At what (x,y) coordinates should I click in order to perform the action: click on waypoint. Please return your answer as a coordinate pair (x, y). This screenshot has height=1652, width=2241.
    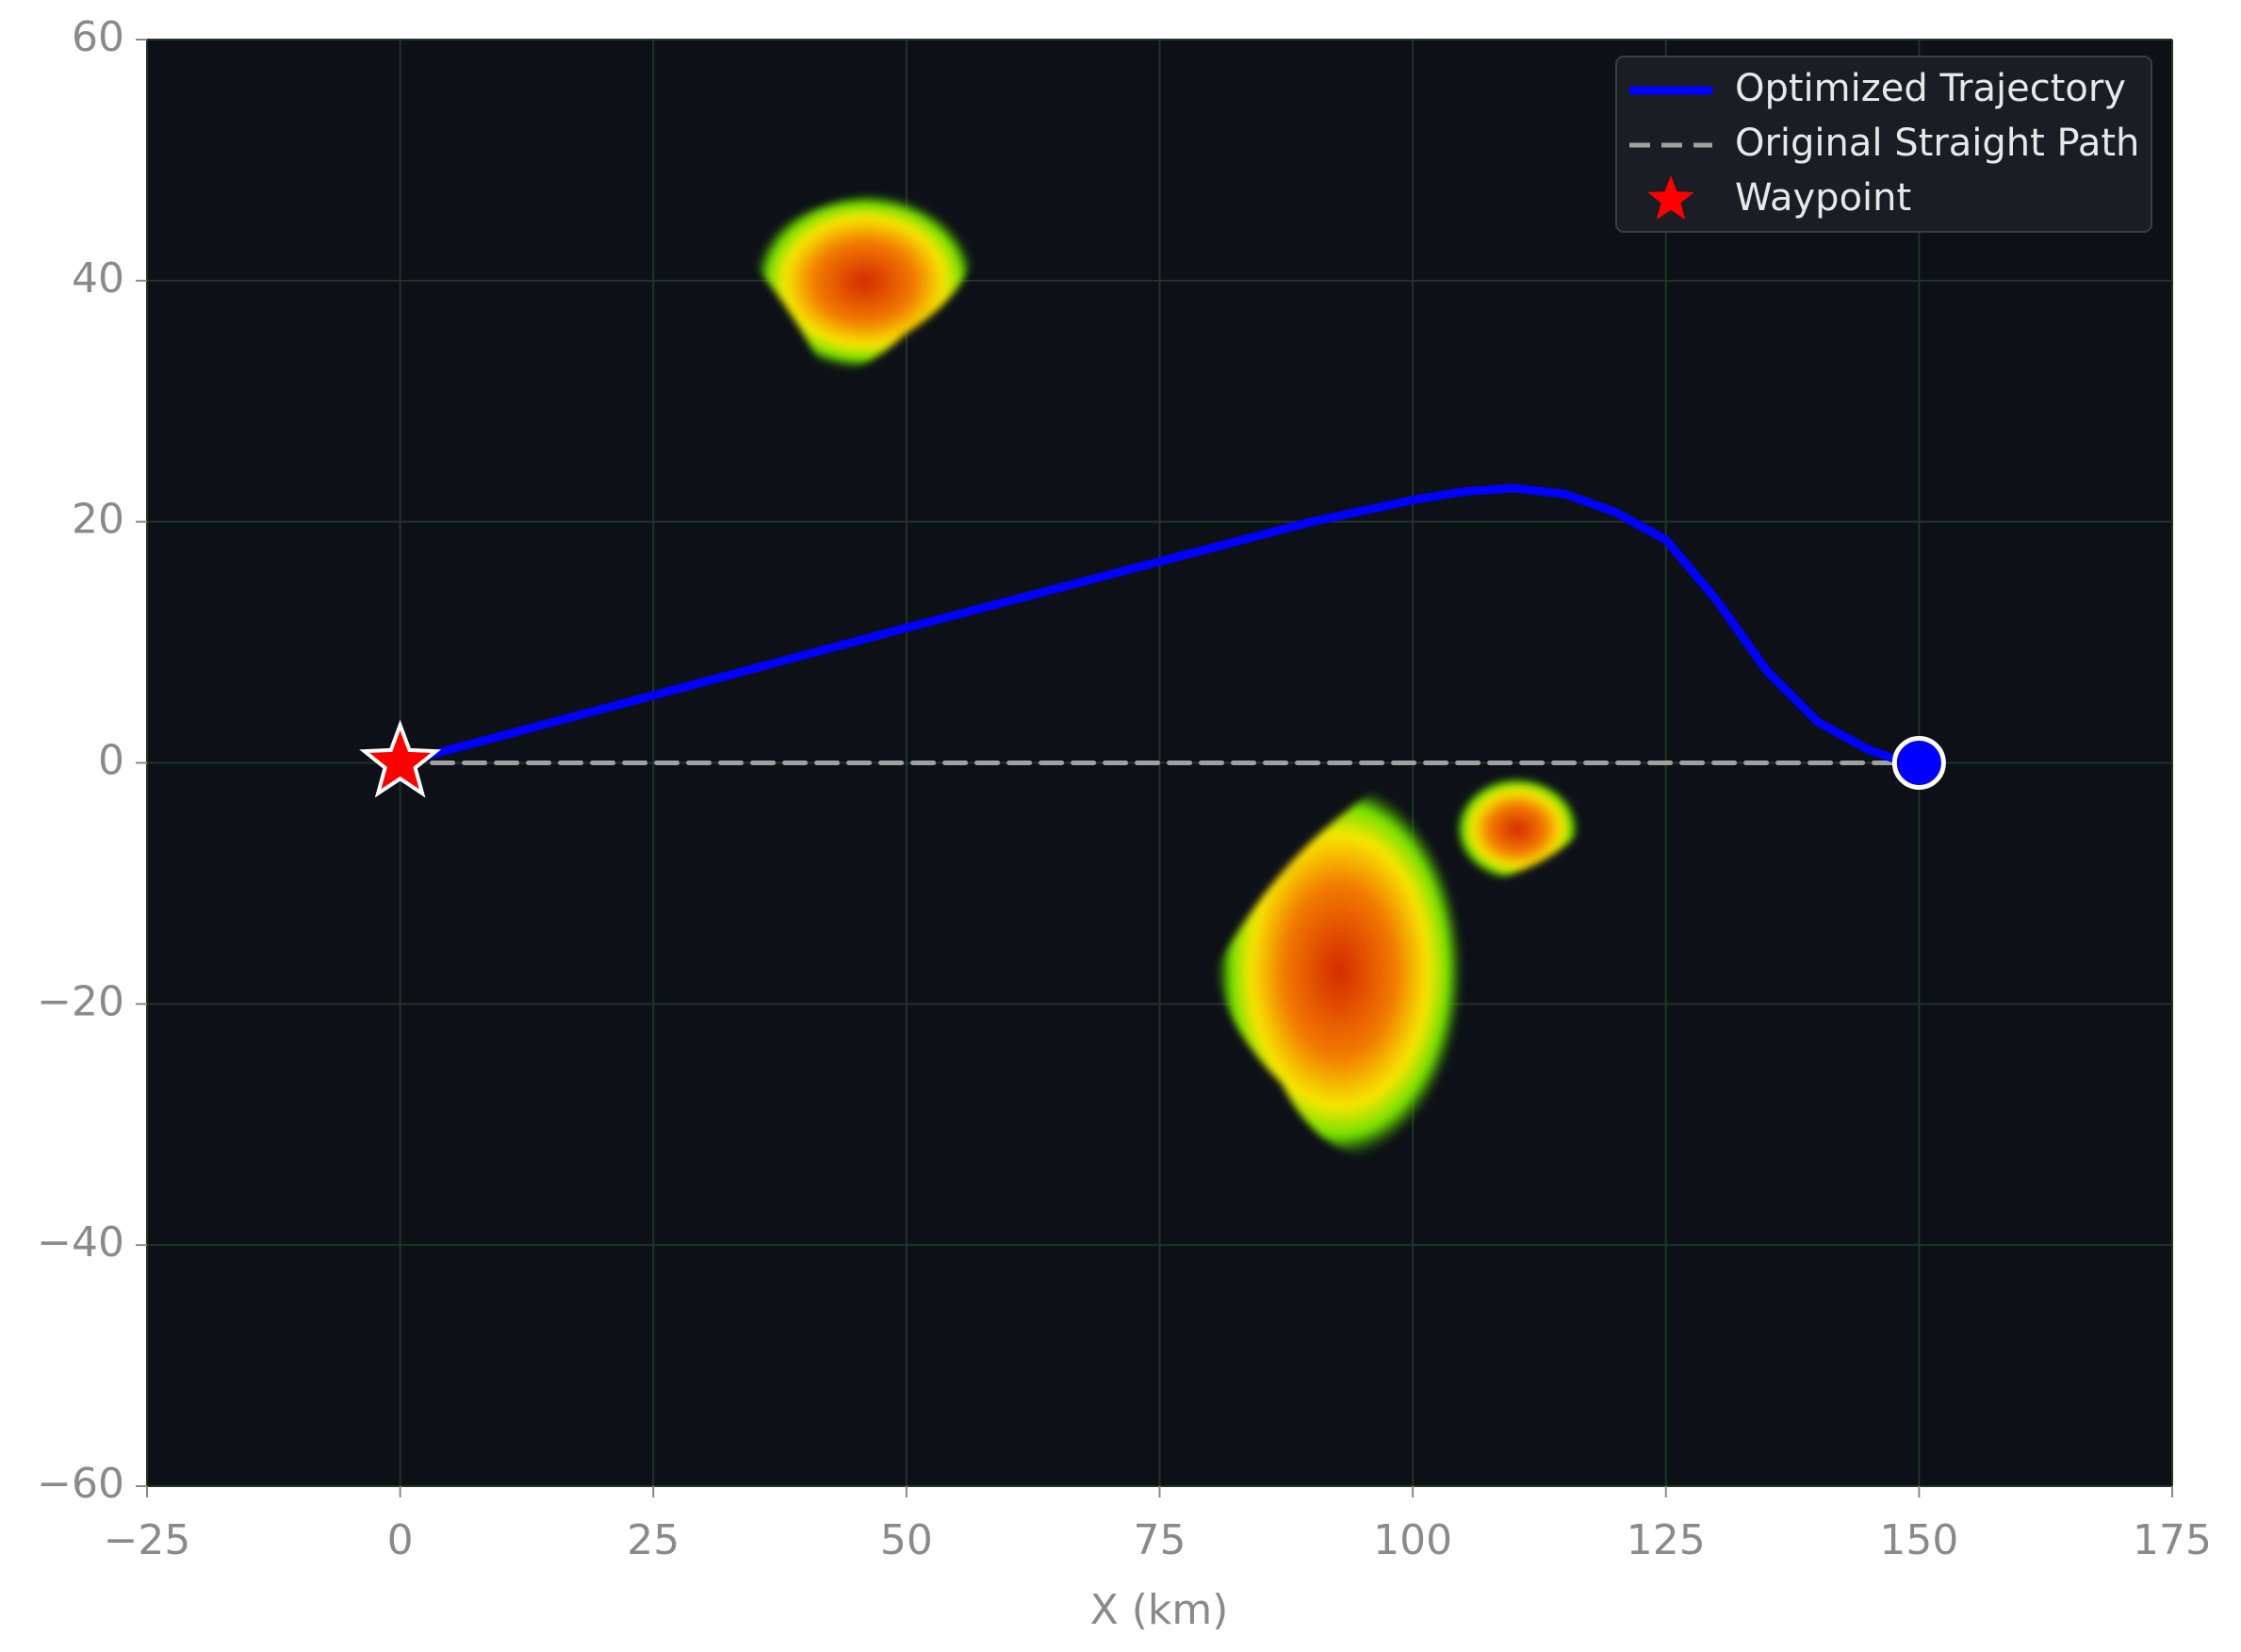
    Looking at the image, I should click on (400, 758).